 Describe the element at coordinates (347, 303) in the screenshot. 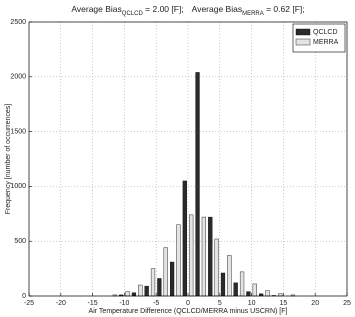

I see `x-tick-label: 25` at that location.